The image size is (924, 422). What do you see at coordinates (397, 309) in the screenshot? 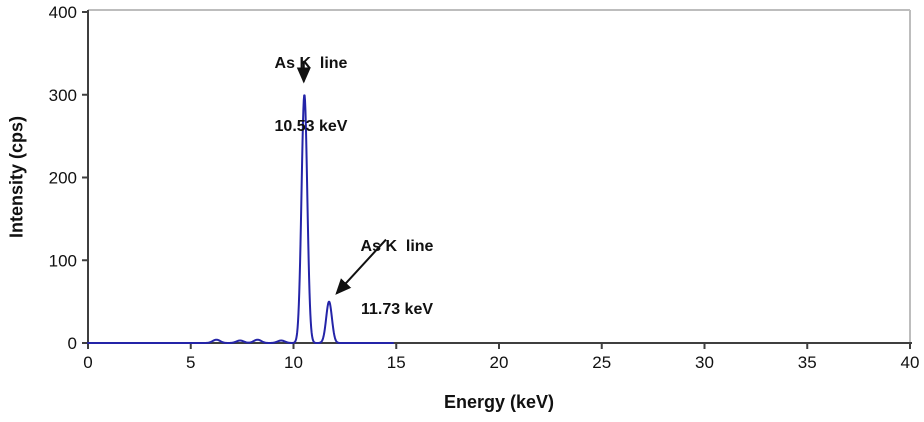
I see `annotation-kbeta-line2: 11.73 keV` at bounding box center [397, 309].